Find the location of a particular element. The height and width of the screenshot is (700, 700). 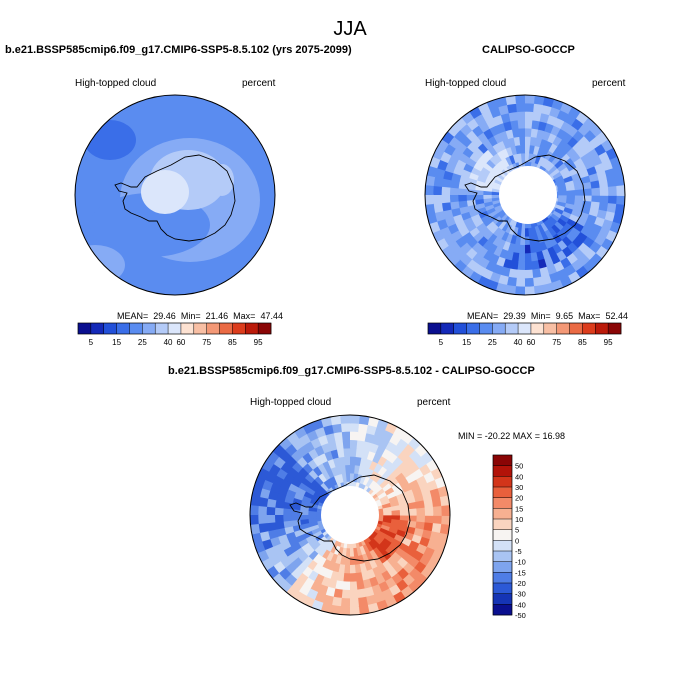

colorbar-tick-label: 20 is located at coordinates (519, 498).